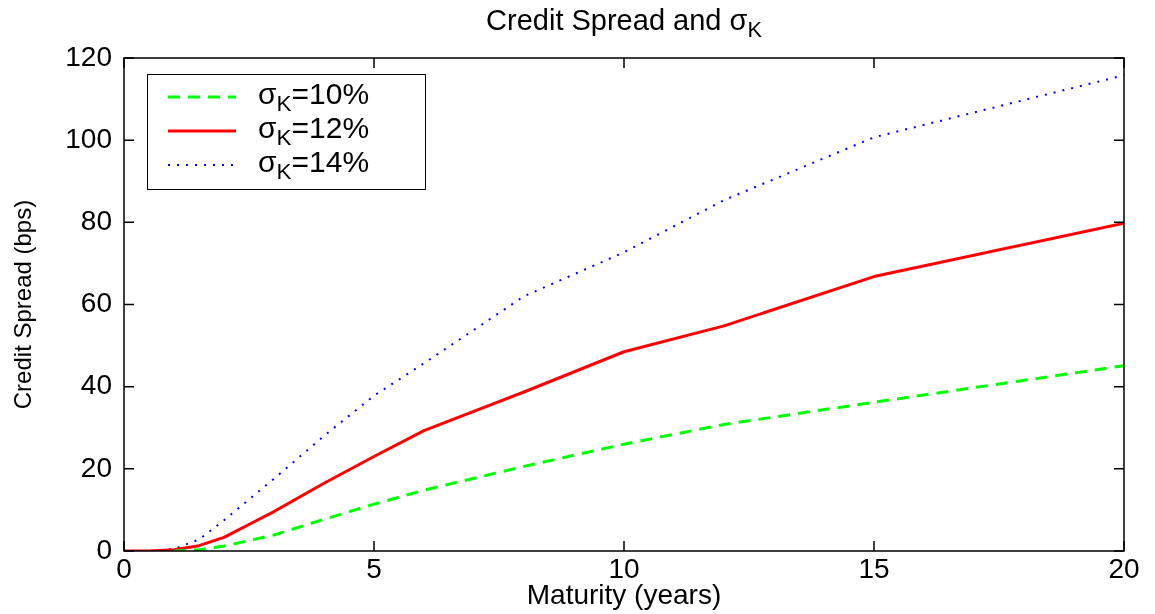  Describe the element at coordinates (96, 467) in the screenshot. I see `y-tick-label: 20` at that location.